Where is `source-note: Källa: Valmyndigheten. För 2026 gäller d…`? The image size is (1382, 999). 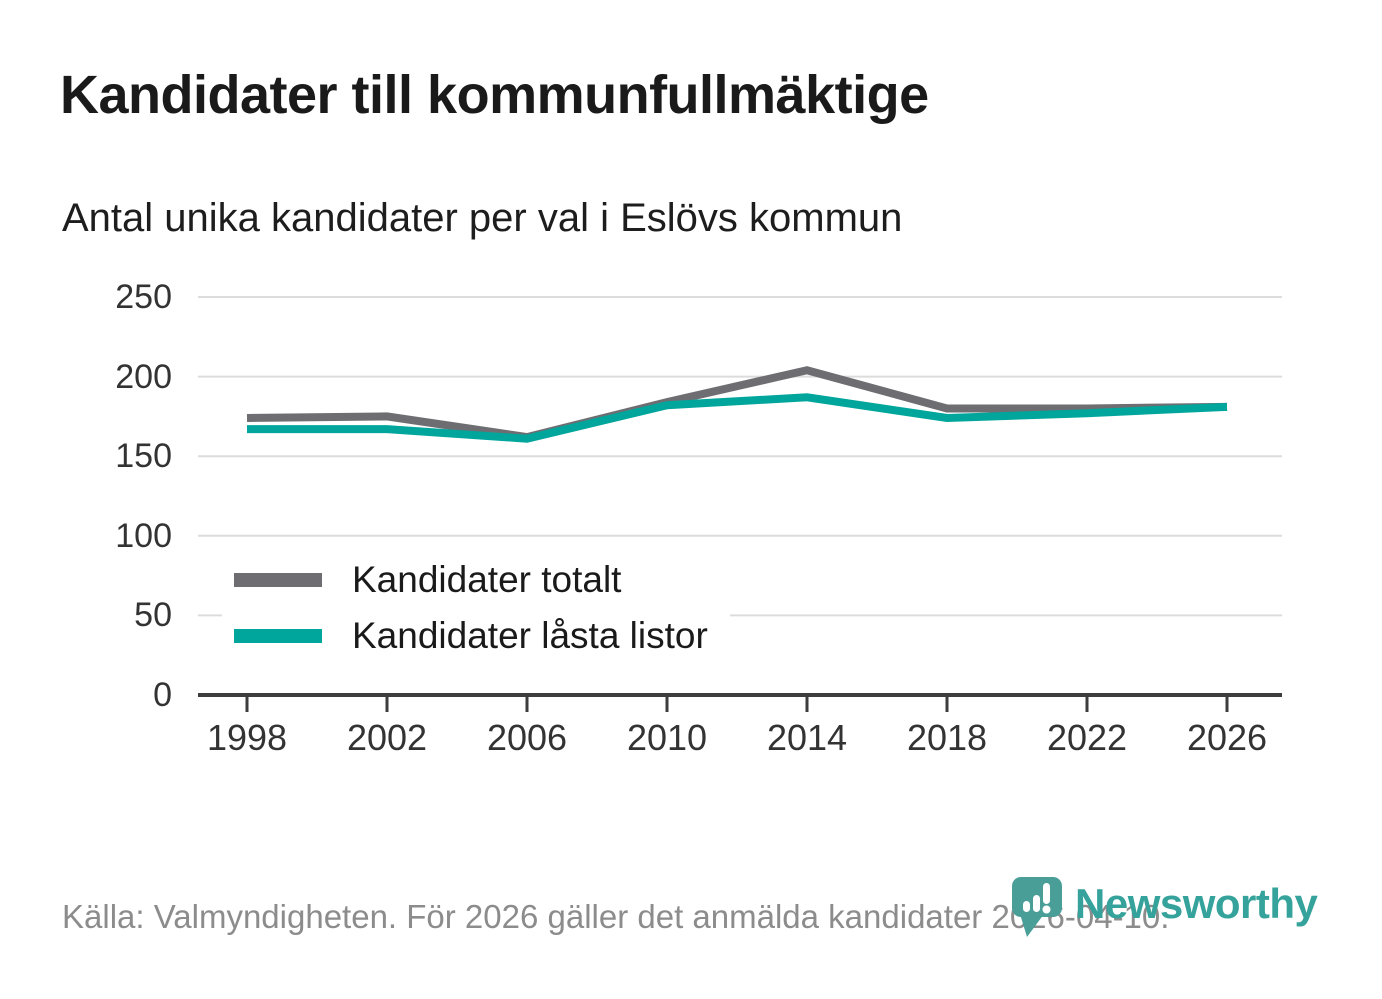 source-note: Källa: Valmyndigheten. För 2026 gäller d… is located at coordinates (616, 916).